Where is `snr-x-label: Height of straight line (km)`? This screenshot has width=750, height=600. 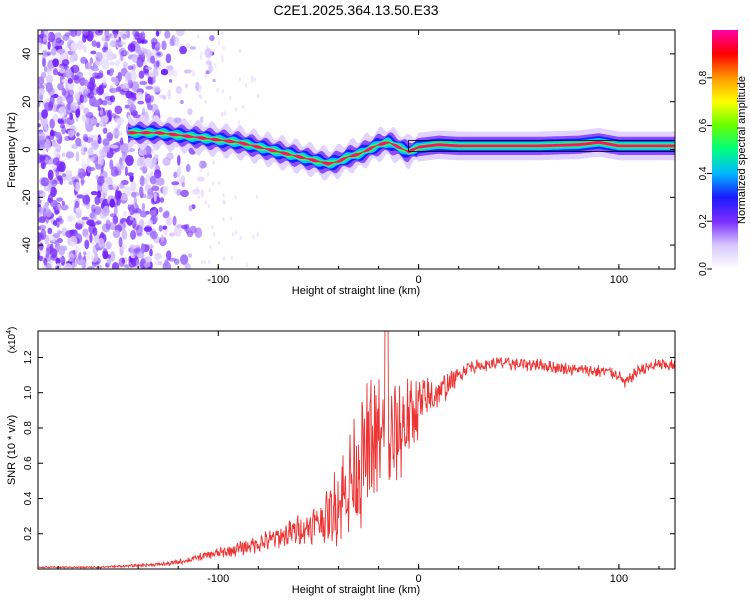
snr-x-label: Height of straight line (km) is located at coordinates (356, 590).